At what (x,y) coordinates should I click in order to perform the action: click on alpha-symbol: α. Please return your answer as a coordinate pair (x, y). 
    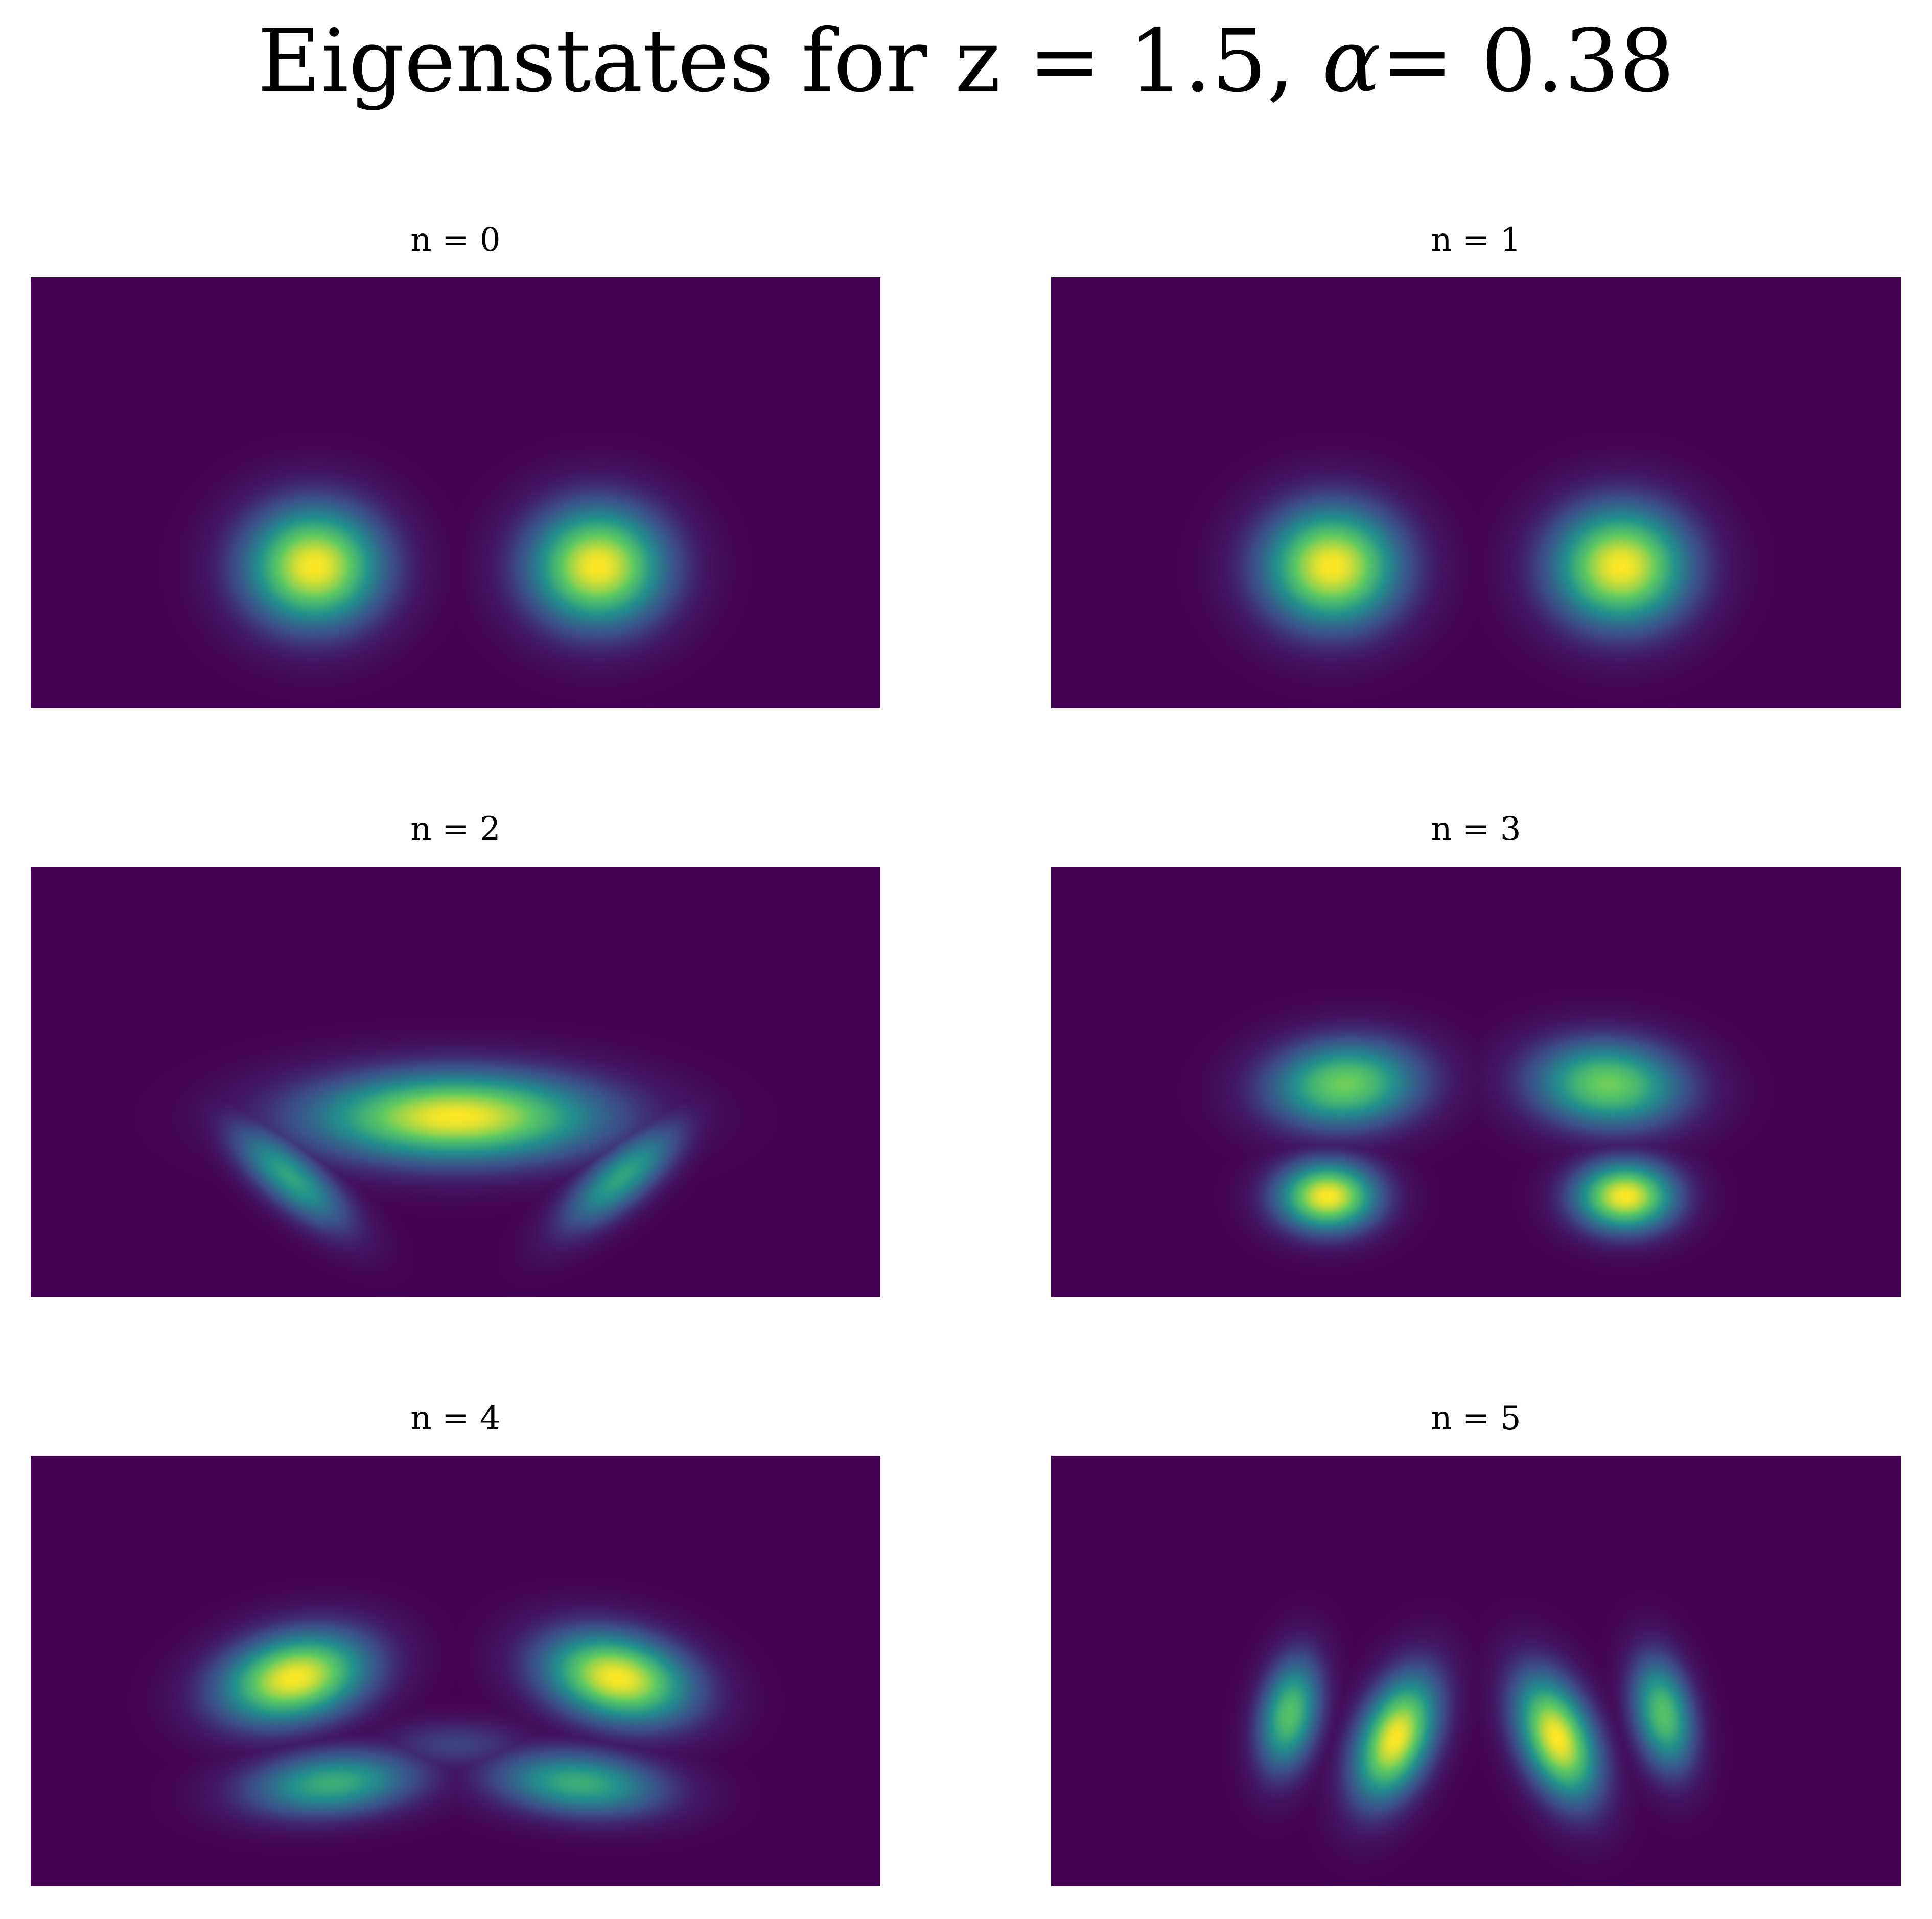
    Looking at the image, I should click on (1352, 62).